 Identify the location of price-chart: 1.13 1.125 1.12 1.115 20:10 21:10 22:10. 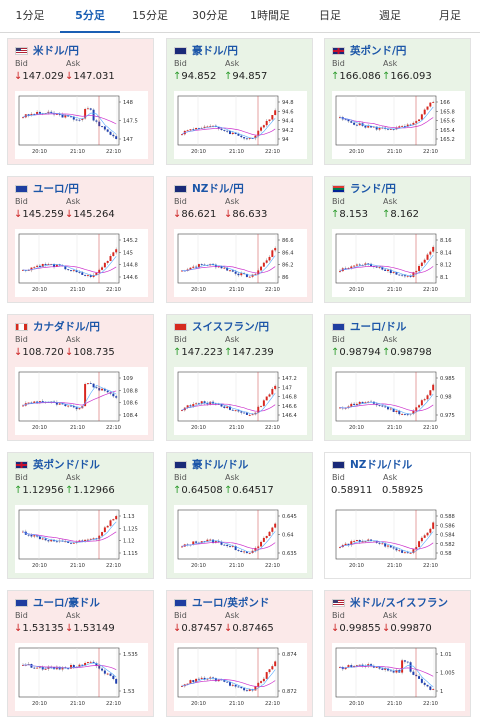
(81, 539).